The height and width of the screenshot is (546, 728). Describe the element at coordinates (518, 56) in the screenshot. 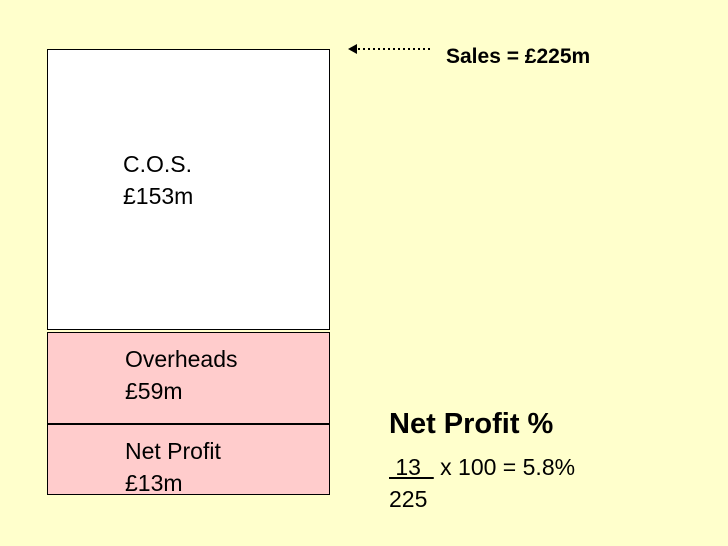

I see `sales-label: Sales = £225m` at that location.